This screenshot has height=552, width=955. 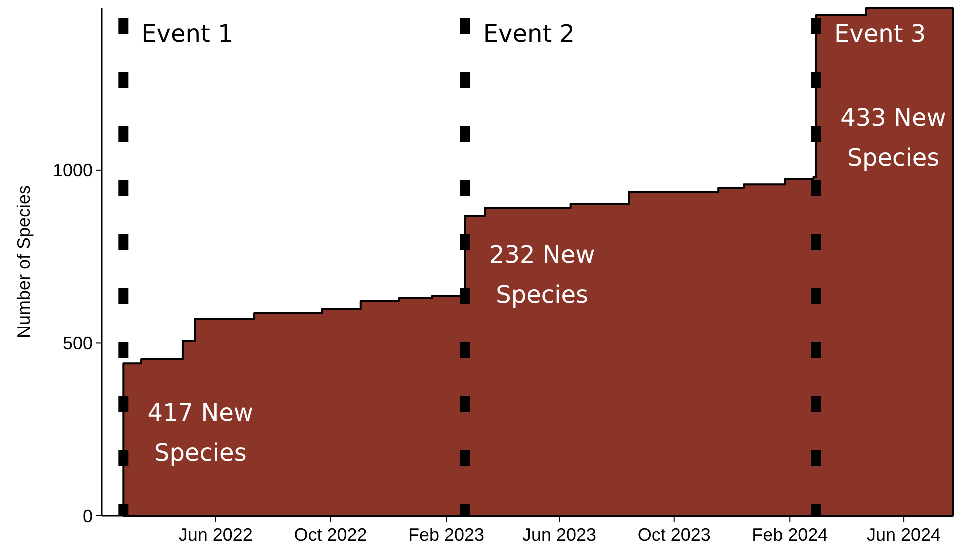 What do you see at coordinates (77, 344) in the screenshot?
I see `y-tick-label: 500` at bounding box center [77, 344].